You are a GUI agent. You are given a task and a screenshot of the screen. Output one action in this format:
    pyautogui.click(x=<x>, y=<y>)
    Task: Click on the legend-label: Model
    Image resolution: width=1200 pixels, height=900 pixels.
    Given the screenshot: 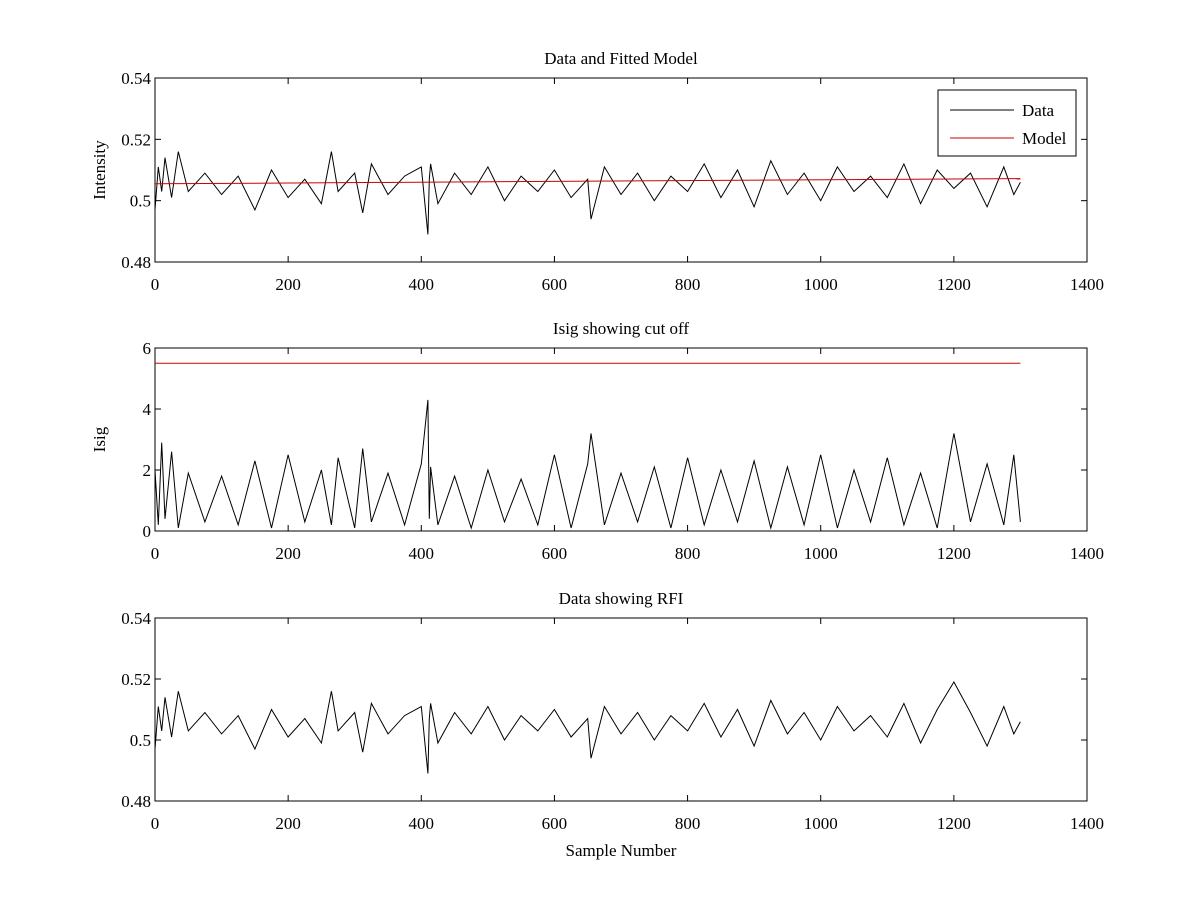 What is the action you would take?
    pyautogui.click(x=1044, y=138)
    